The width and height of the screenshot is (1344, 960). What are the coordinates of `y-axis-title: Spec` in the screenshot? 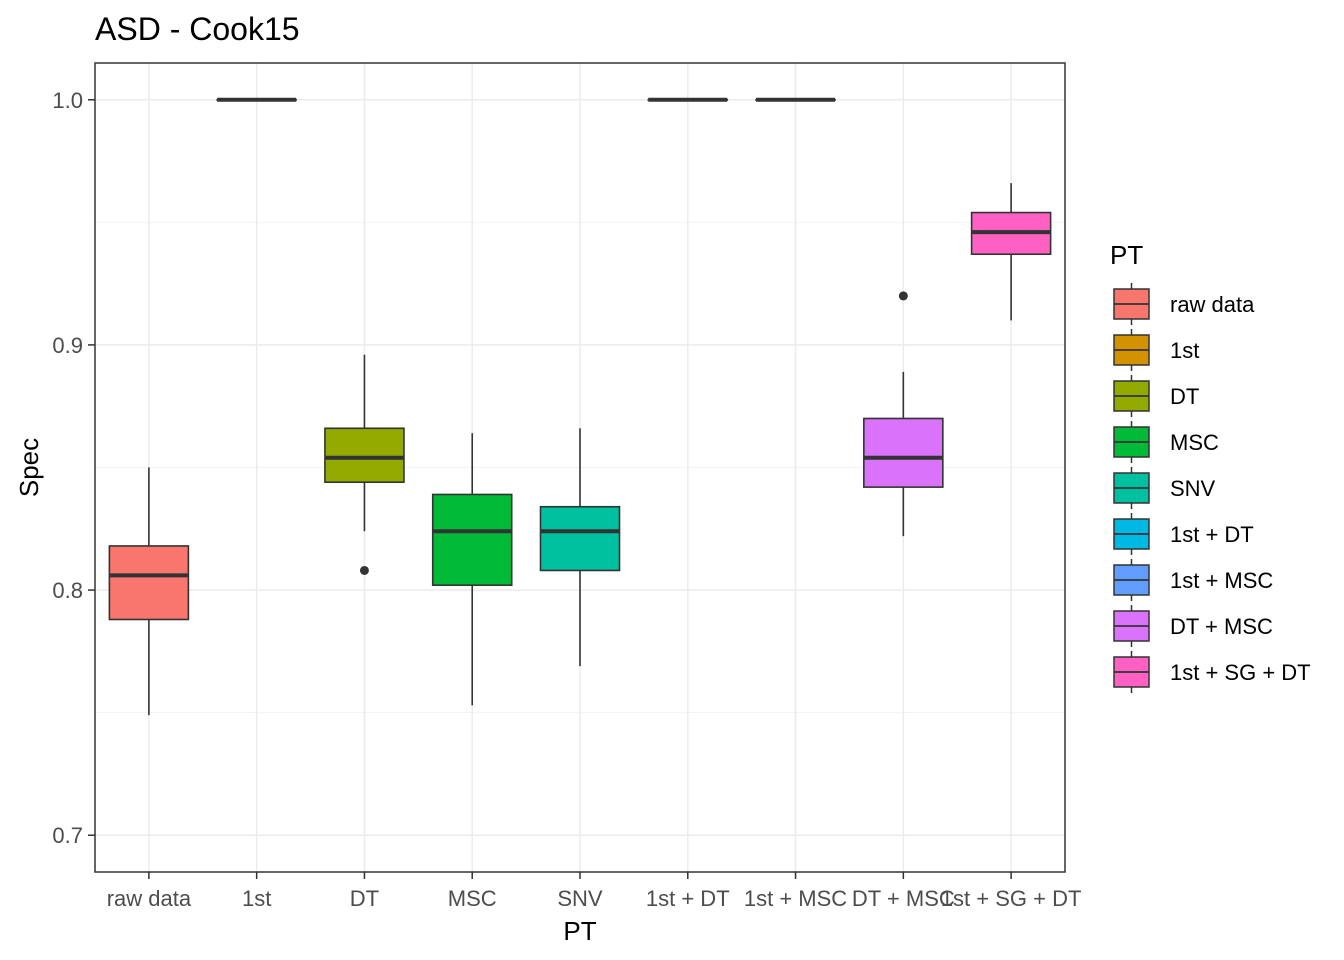 It's located at (29, 467).